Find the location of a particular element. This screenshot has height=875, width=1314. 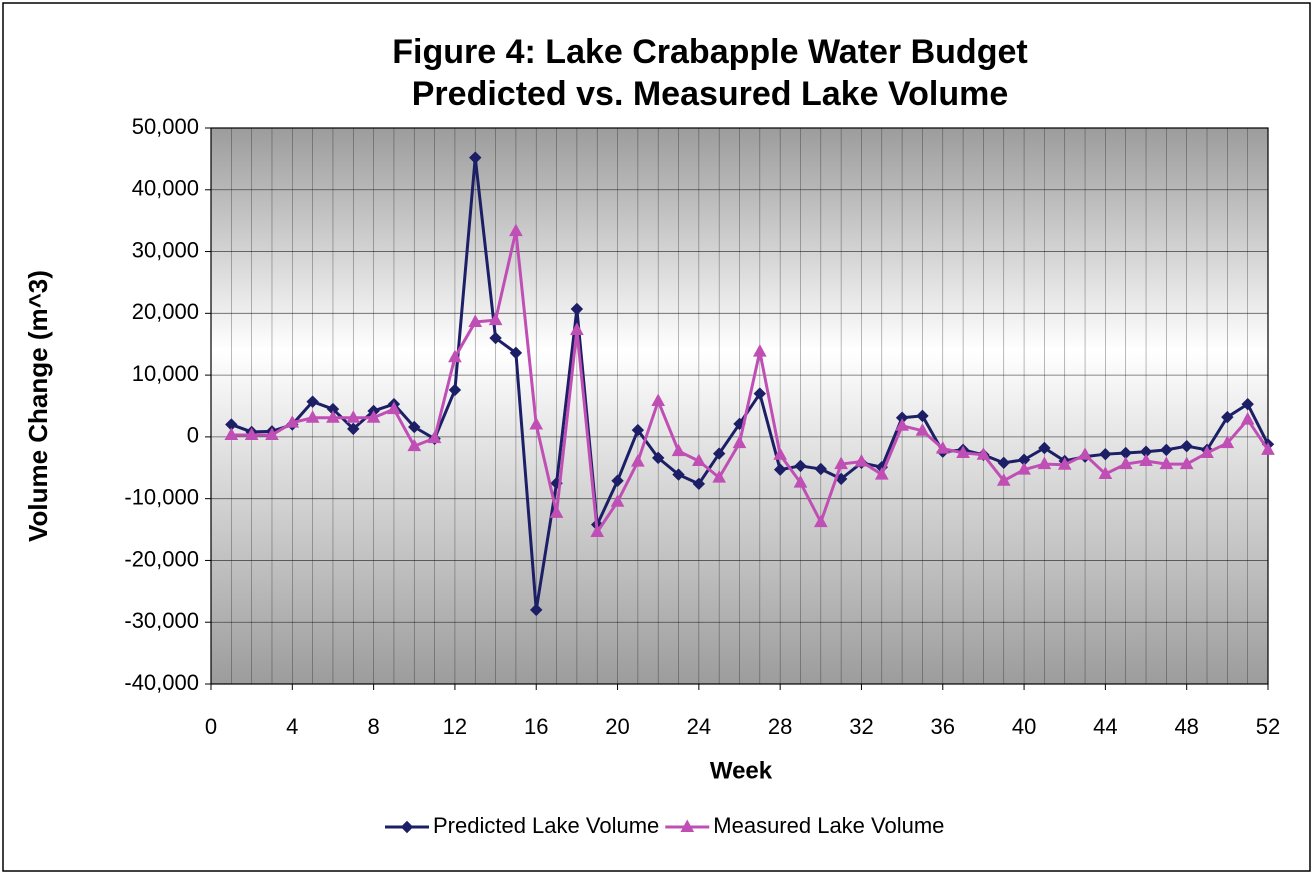

y-tick-label: -30,000 is located at coordinates (161, 620).